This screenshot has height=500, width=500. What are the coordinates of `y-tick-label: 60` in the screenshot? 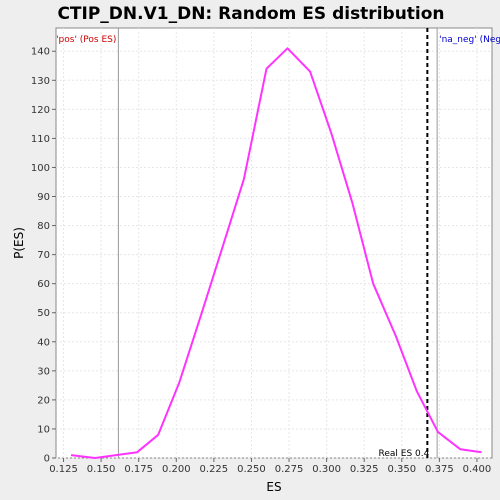 It's located at (43, 284).